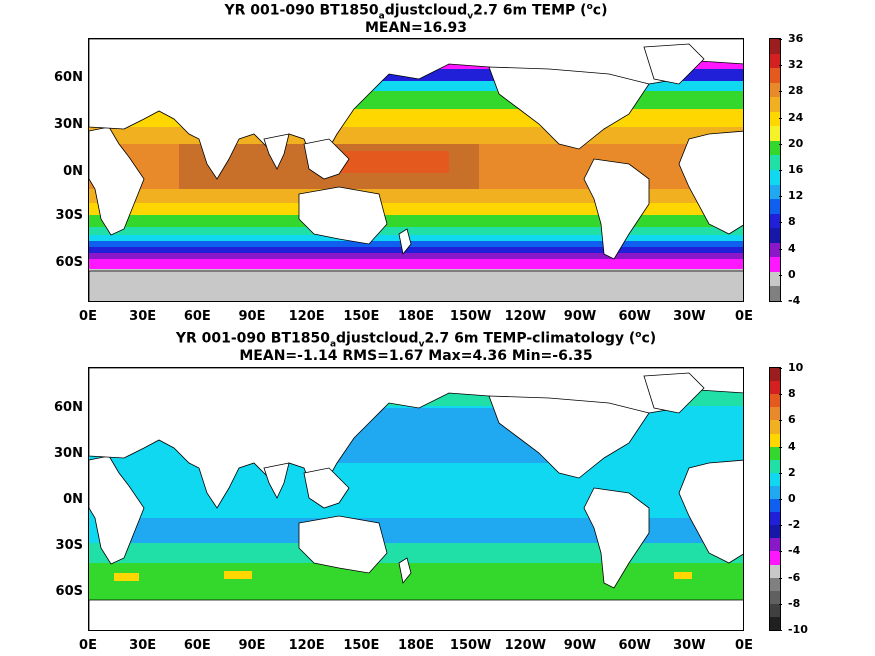  I want to click on land-bottom-africa, so click(117, 510).